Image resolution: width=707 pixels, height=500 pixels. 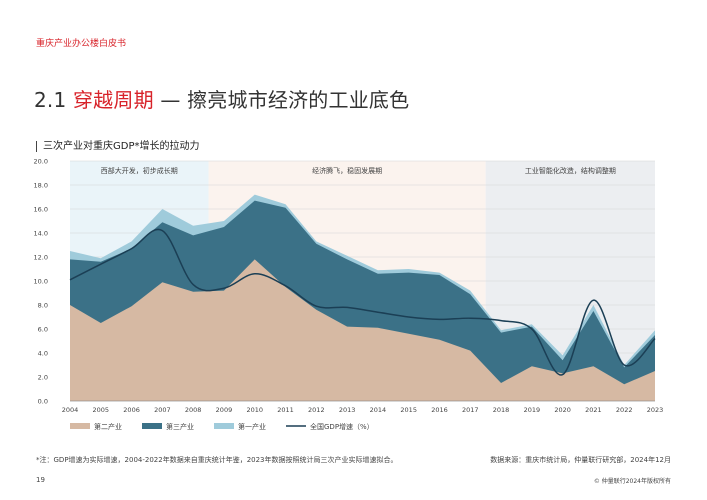 What do you see at coordinates (41, 258) in the screenshot?
I see `y-tick-label: 12.0` at bounding box center [41, 258].